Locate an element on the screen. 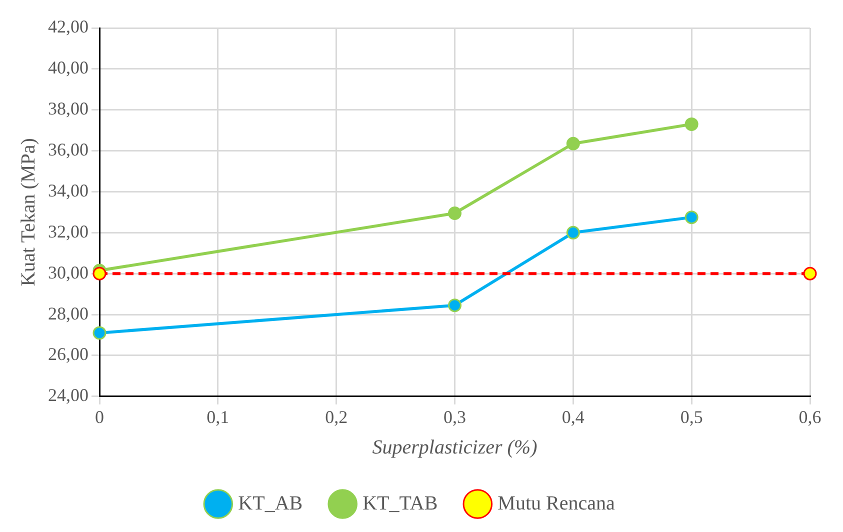  x-tick-label: 0,1 is located at coordinates (218, 416).